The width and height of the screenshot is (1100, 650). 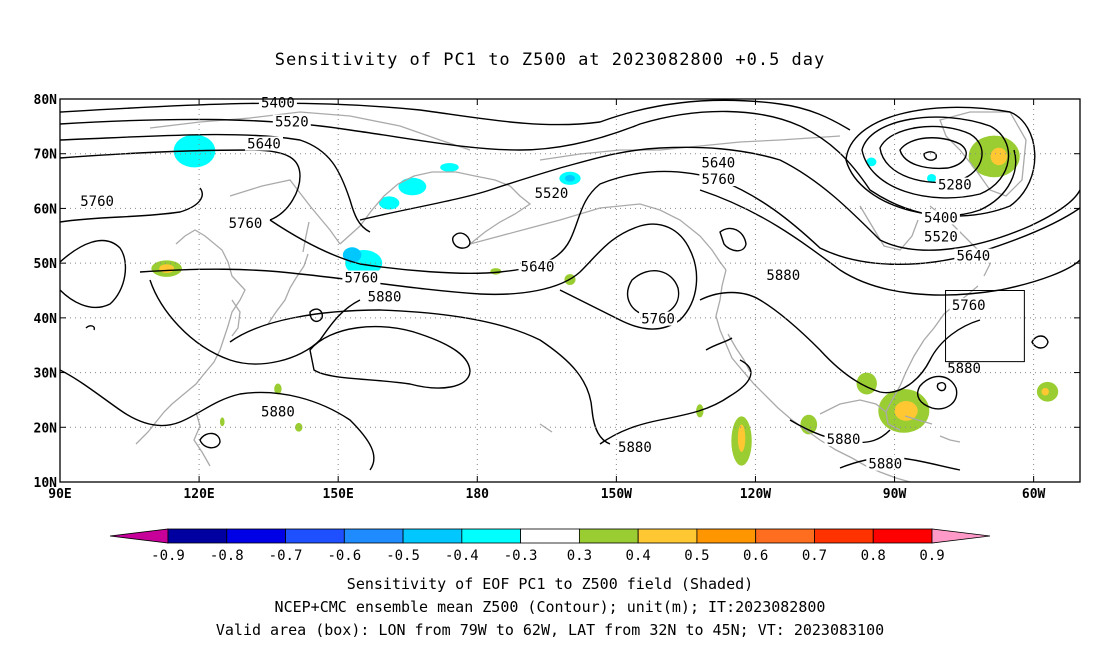 What do you see at coordinates (579, 556) in the screenshot?
I see `colorbar-label: 0.3` at bounding box center [579, 556].